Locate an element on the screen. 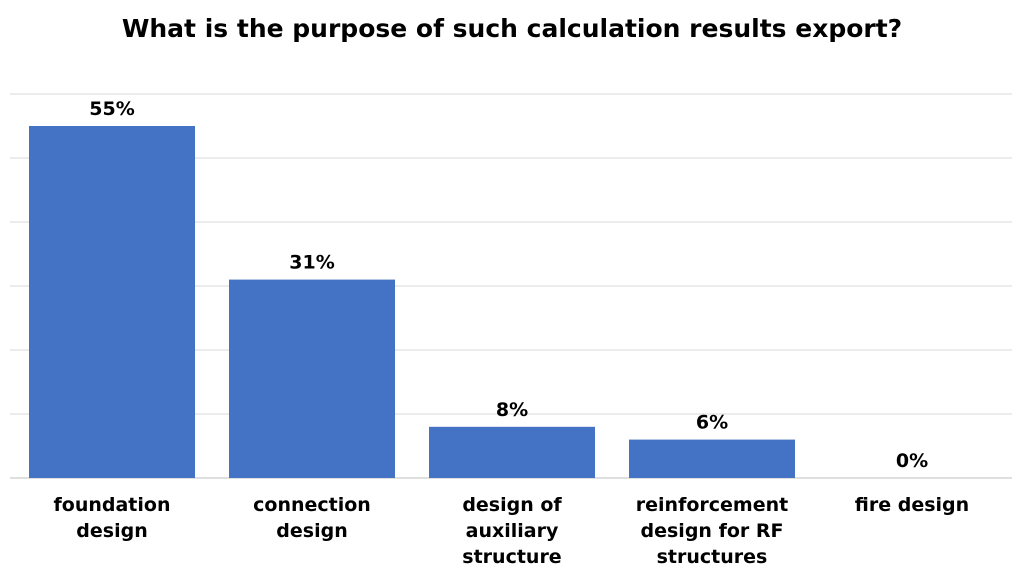 This screenshot has width=1024, height=576. category-label: structure is located at coordinates (511, 557).